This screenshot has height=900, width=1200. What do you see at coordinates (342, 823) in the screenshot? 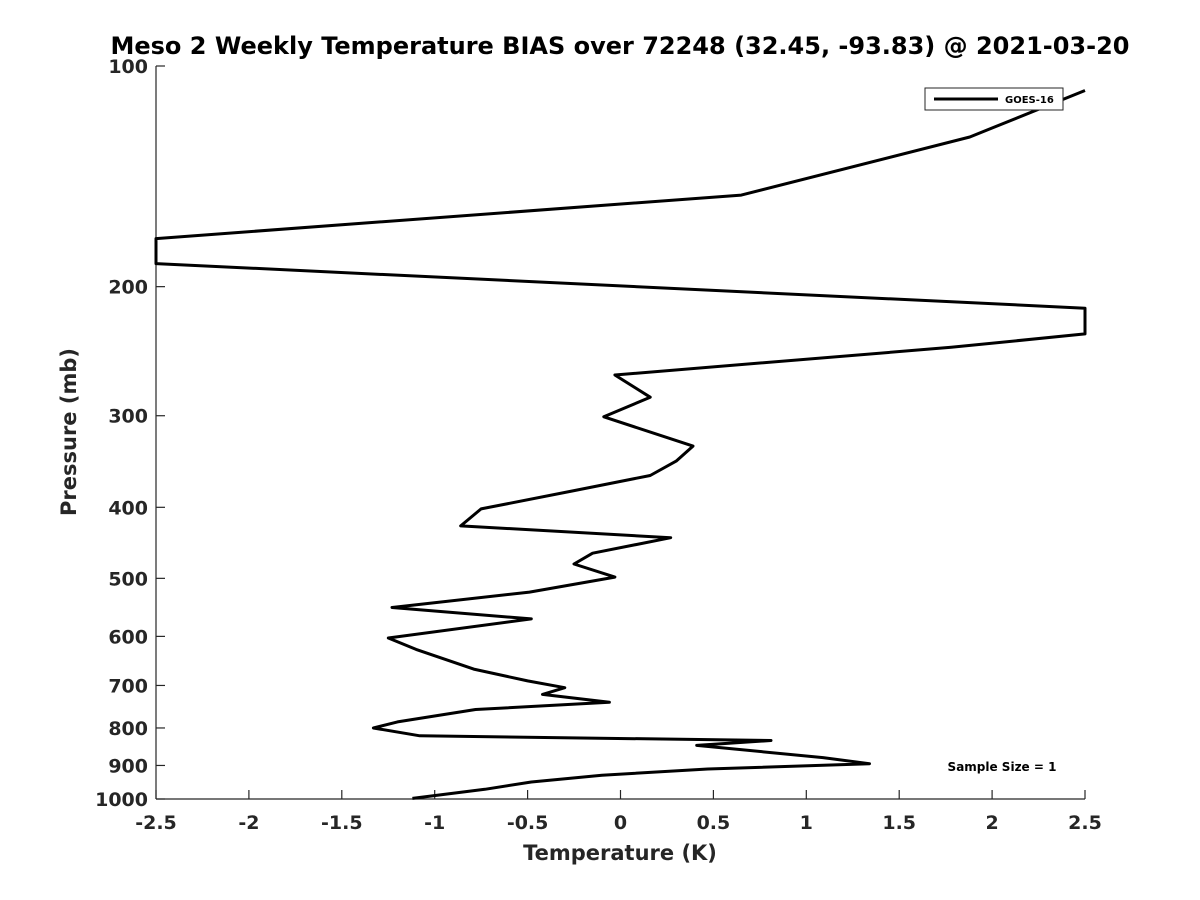
I see `x-tick-label: -1.5` at bounding box center [342, 823].